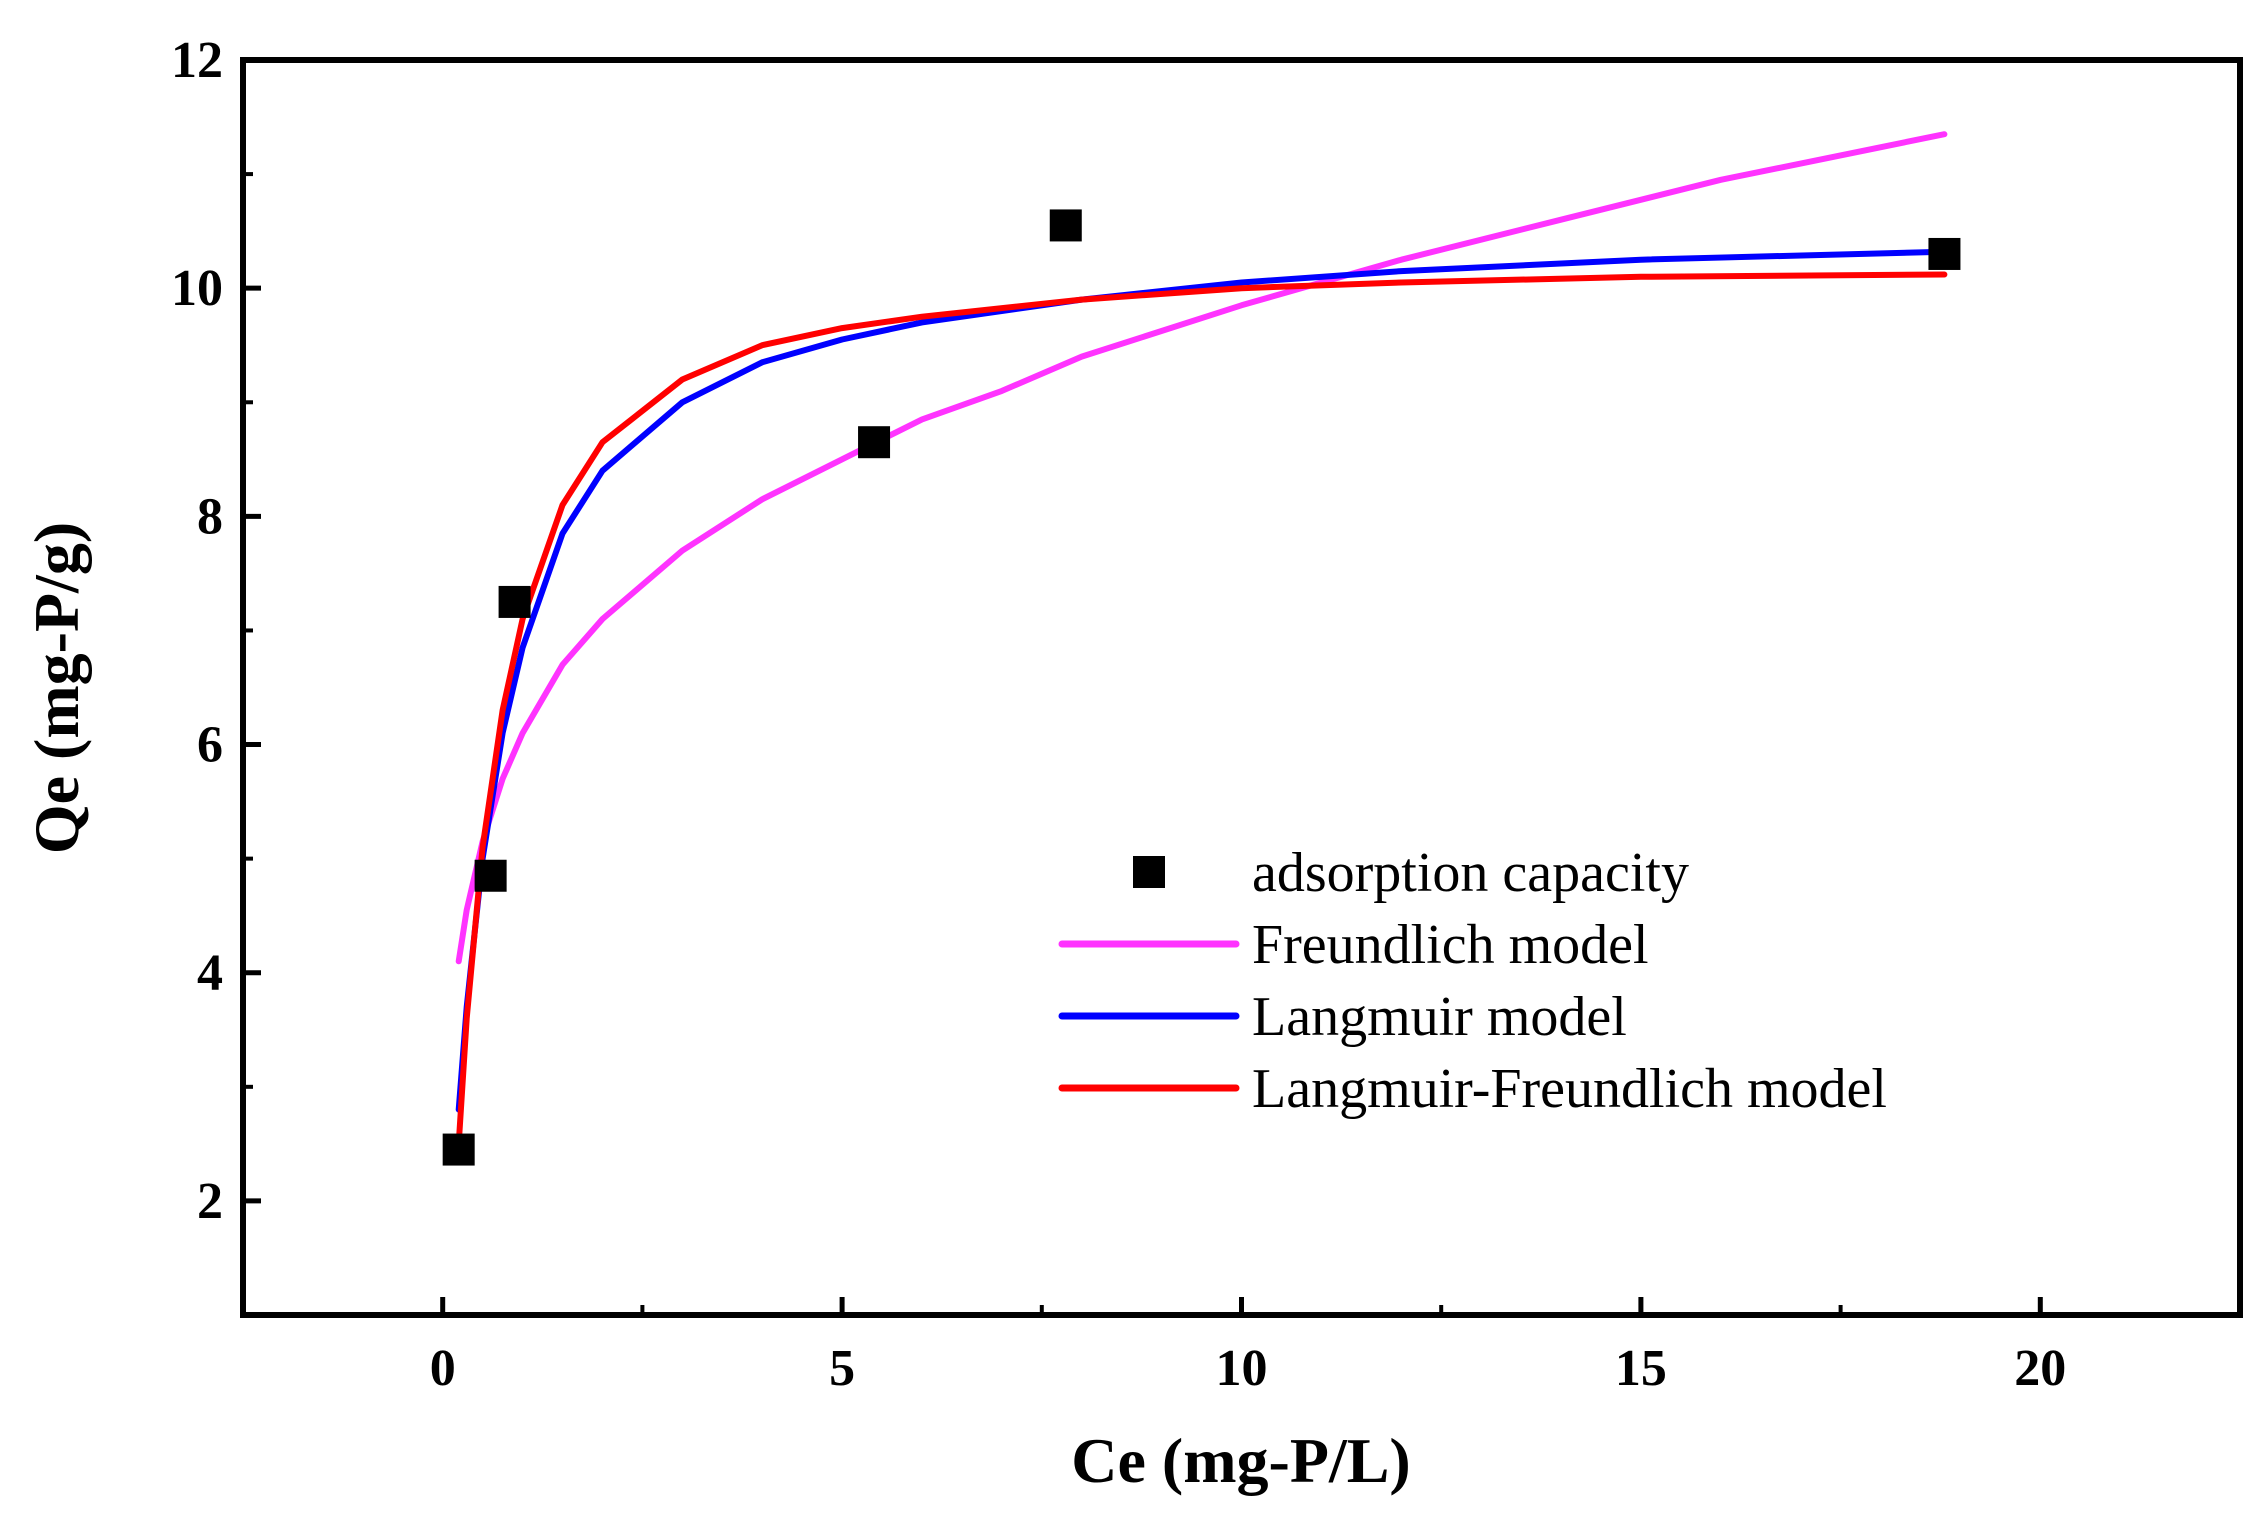  I want to click on x-axis: 0 5 10 15 20, so click(1241, 1347).